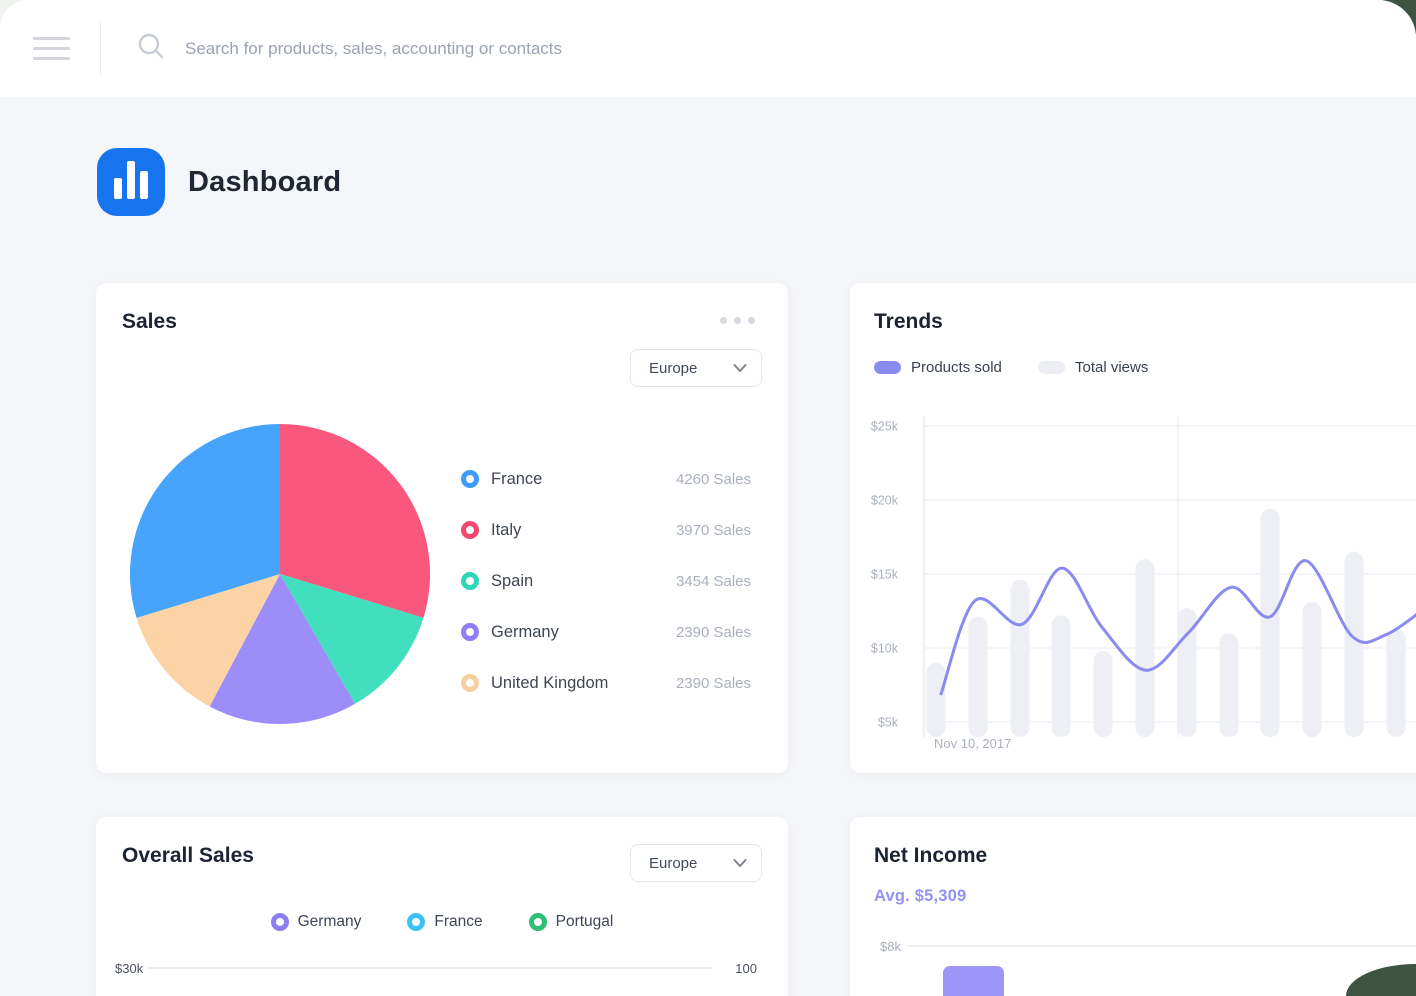 The width and height of the screenshot is (1416, 996). I want to click on svg-text: $15k, so click(885, 575).